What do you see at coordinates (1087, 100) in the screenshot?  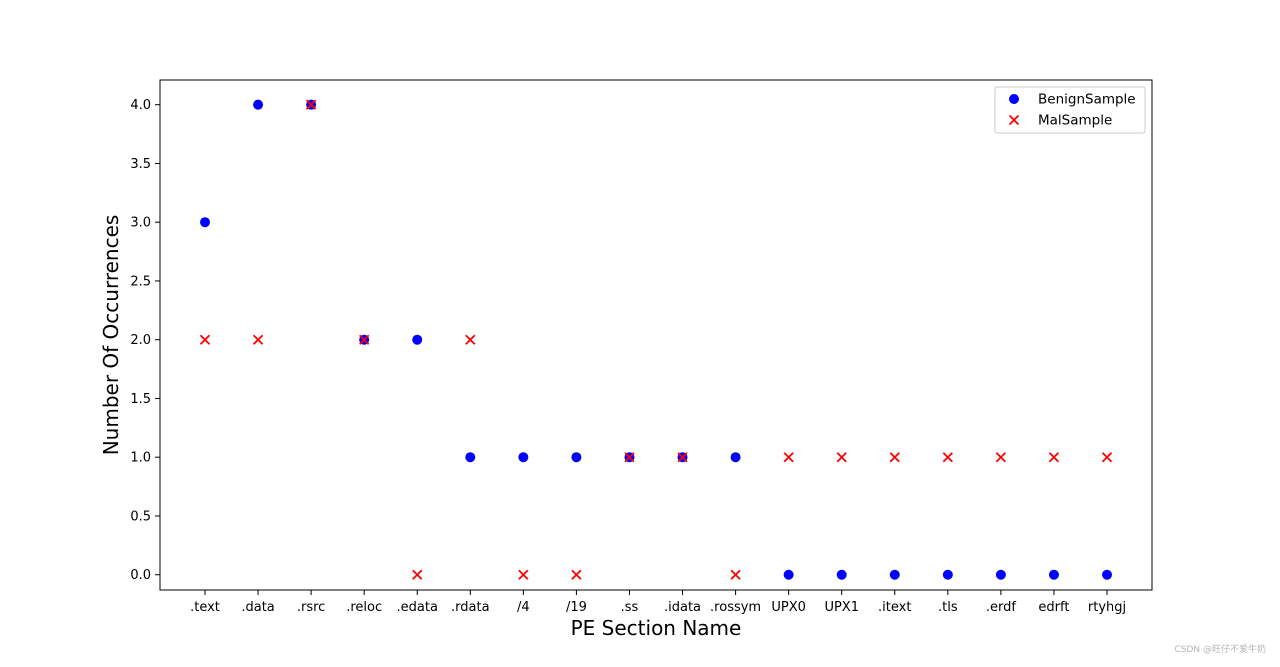 I see `legend-benign-label: BenignSample` at bounding box center [1087, 100].